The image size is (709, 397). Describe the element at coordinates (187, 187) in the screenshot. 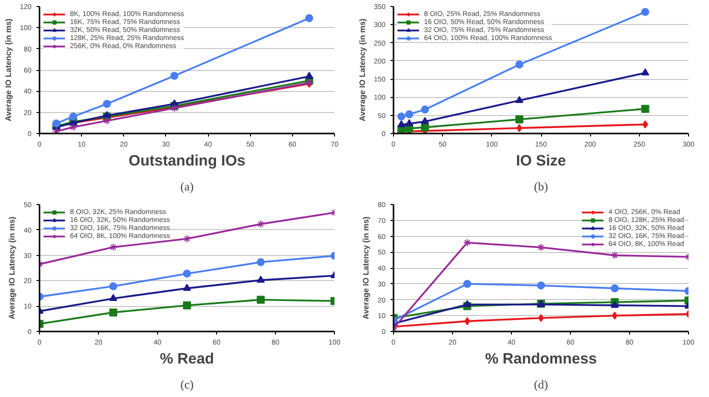

I see `text: (a)` at that location.